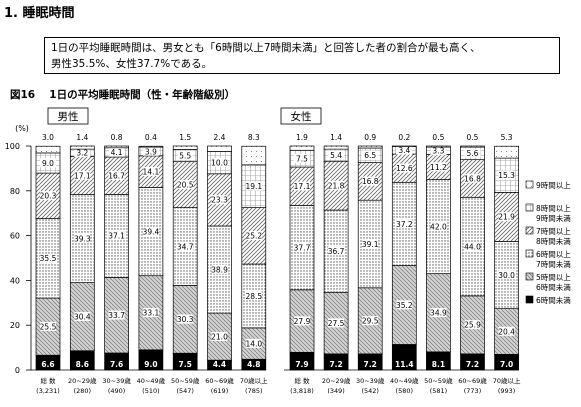  I want to click on data-label: 8.1, so click(438, 364).